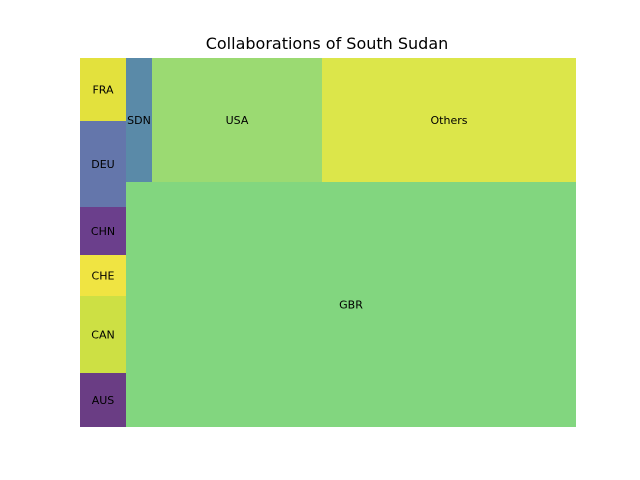  I want to click on cell-label-aus: AUS, so click(103, 400).